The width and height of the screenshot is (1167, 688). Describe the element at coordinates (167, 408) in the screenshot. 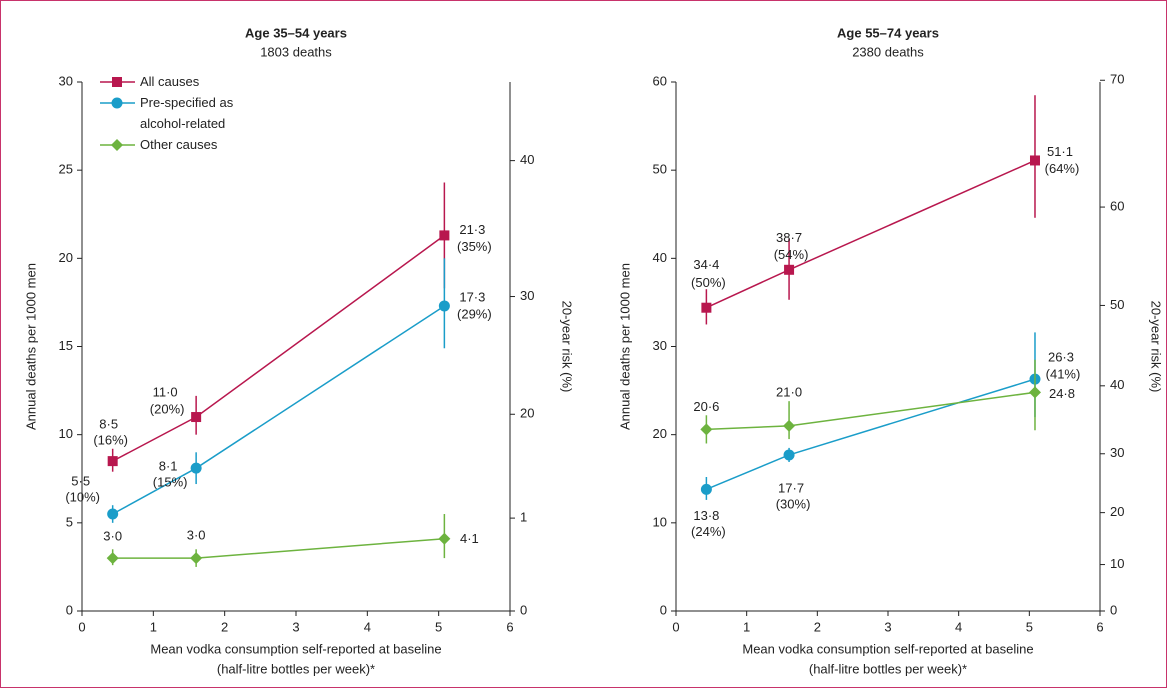

I see `risk-label: (20%)` at that location.